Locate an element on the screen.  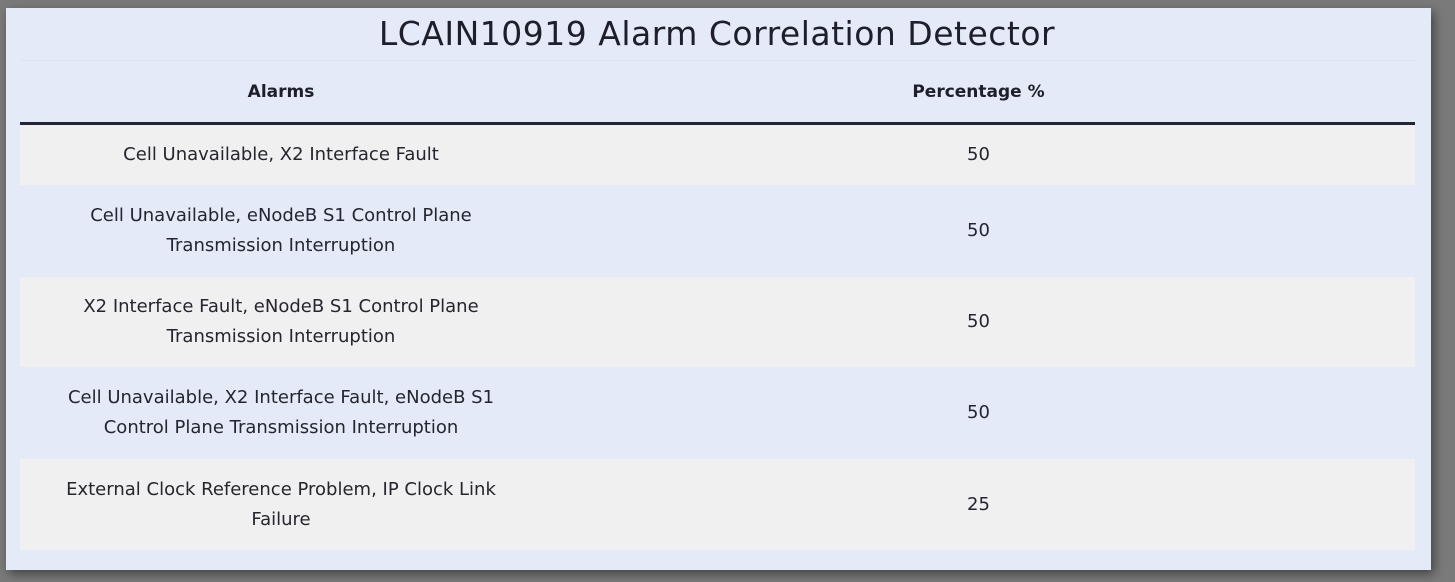
table-header-row: Alarms Percentage % is located at coordinates (717, 92).